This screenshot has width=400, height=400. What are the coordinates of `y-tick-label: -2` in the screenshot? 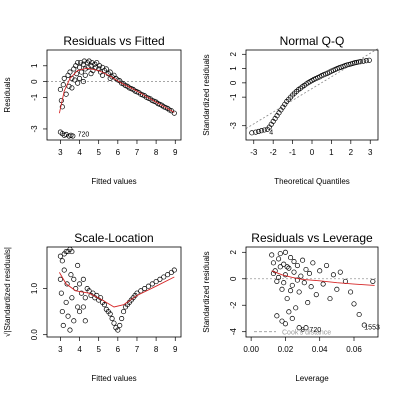 It's located at (233, 305).